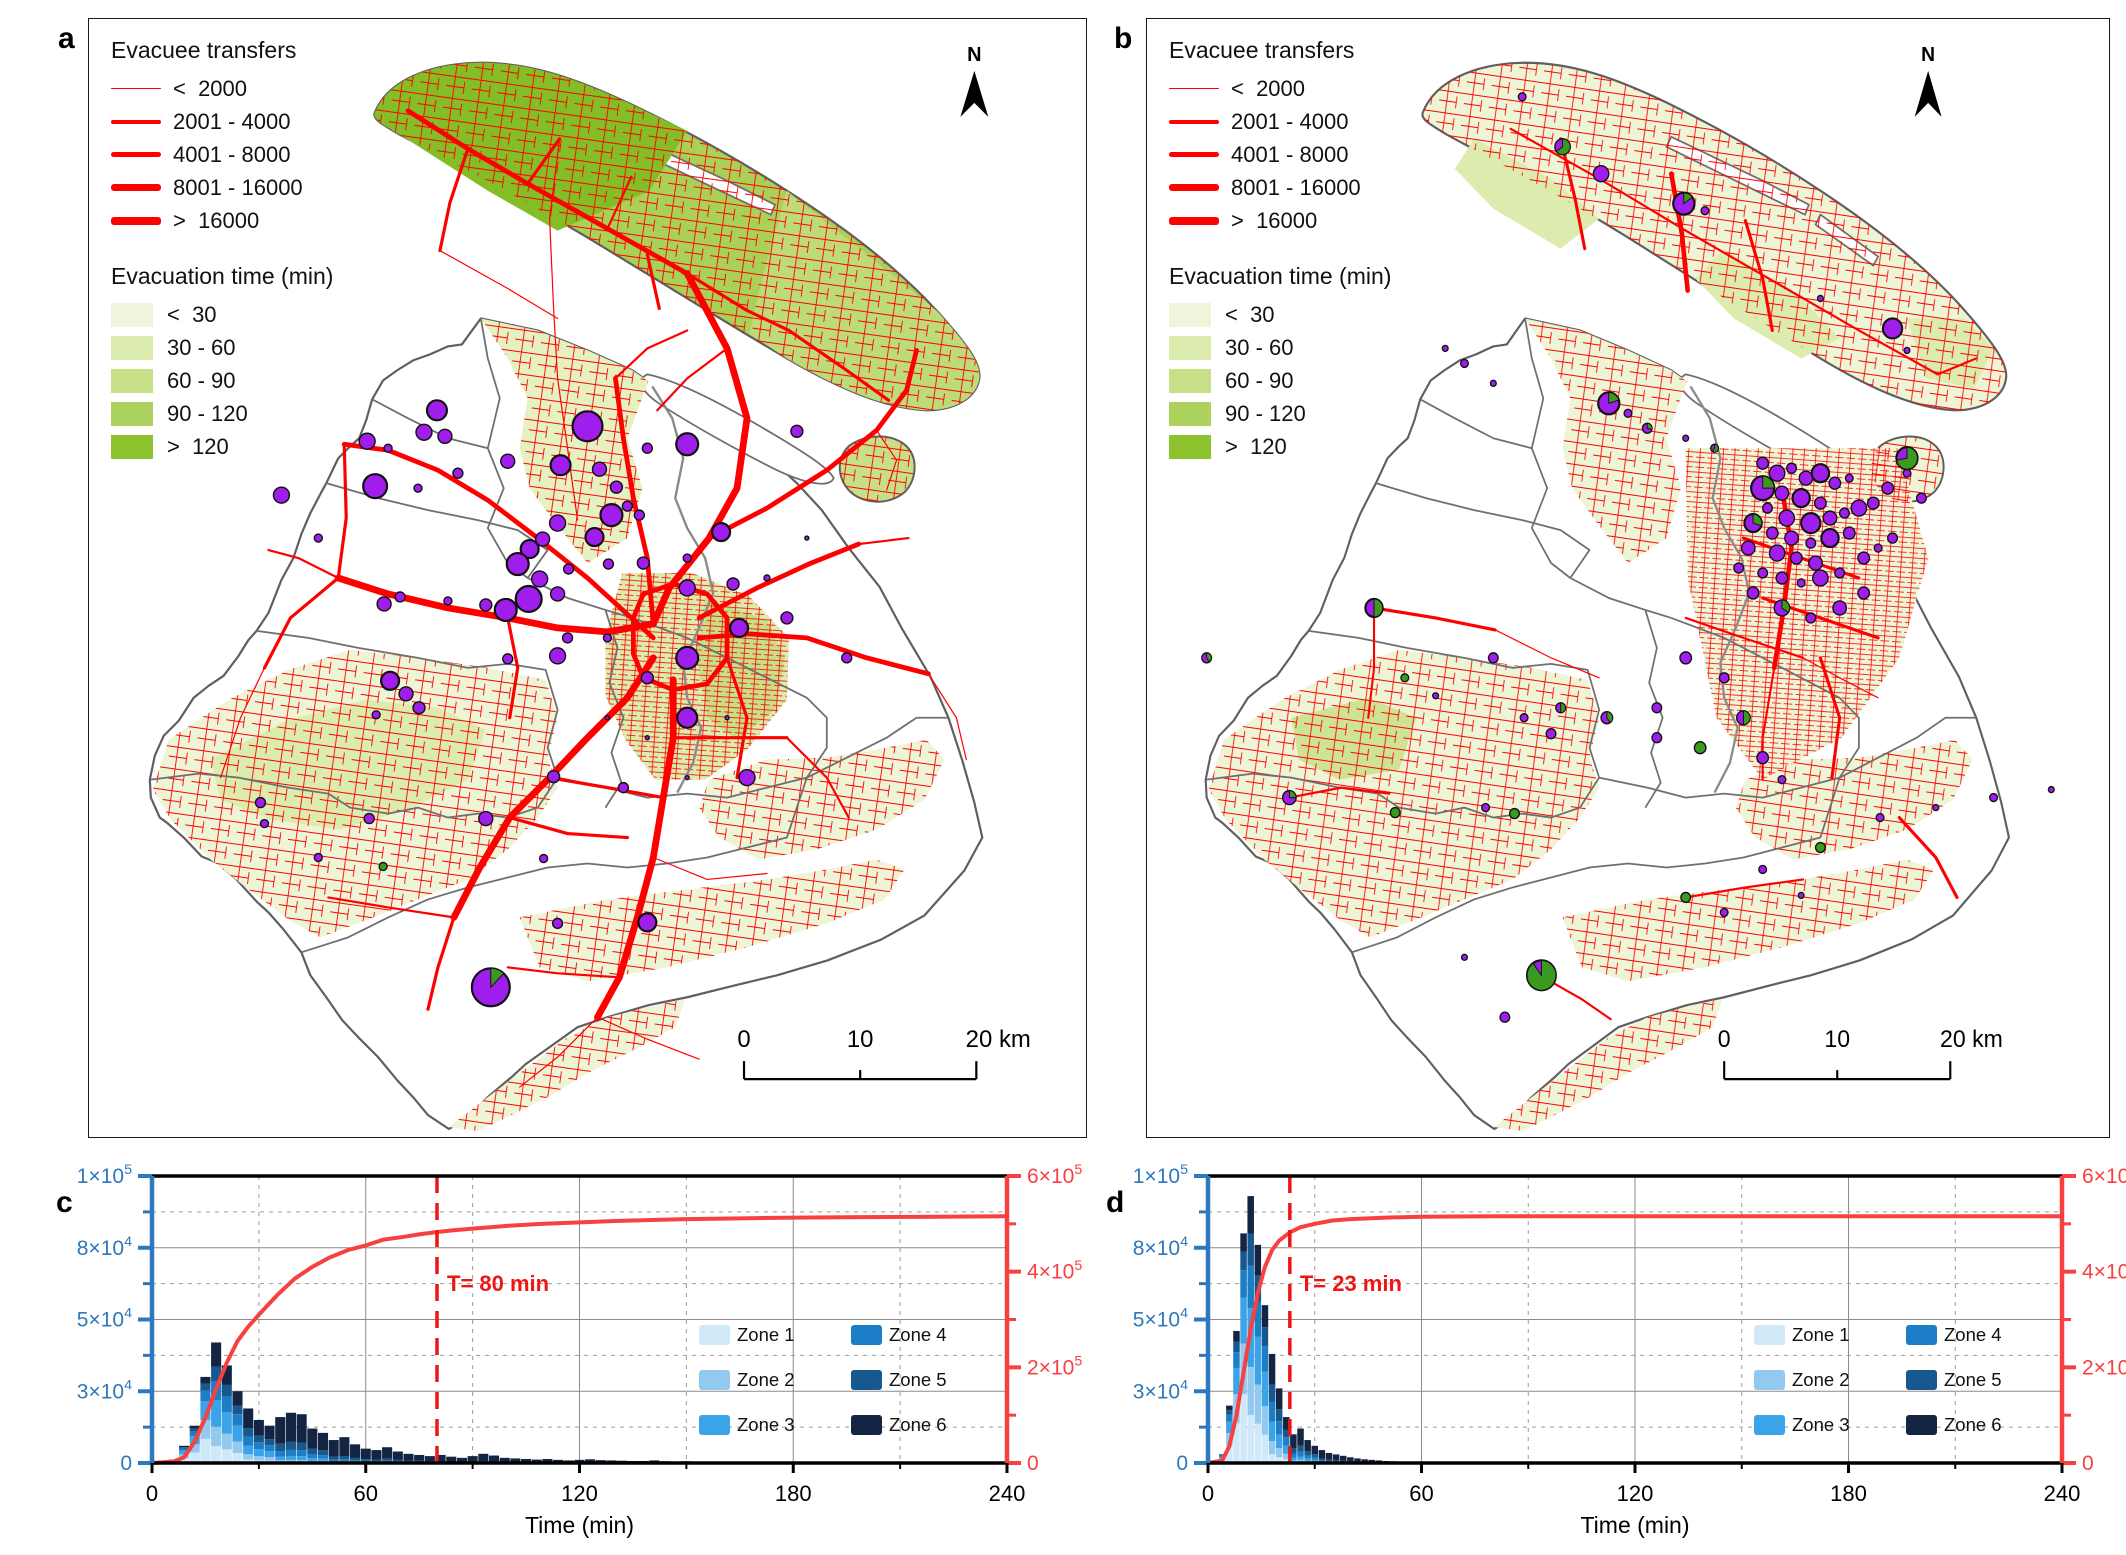 This screenshot has width=2126, height=1555. I want to click on svg-text: 20 km, so click(998, 1039).